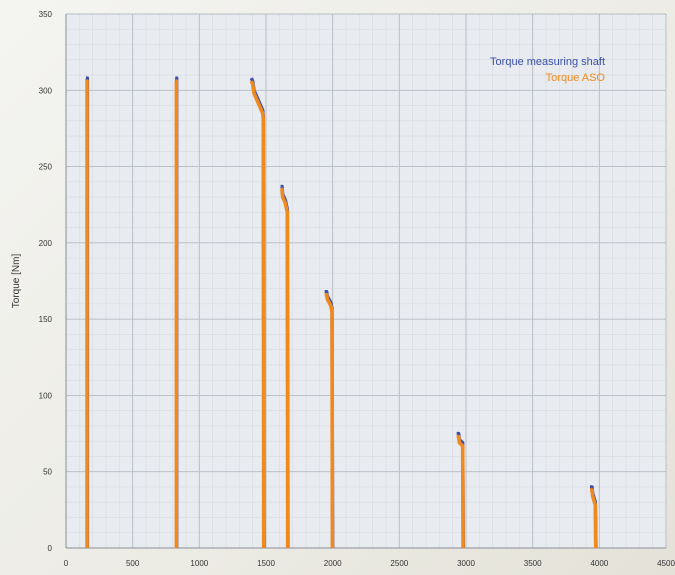  What do you see at coordinates (466, 563) in the screenshot?
I see `x-tick-label: 3000` at bounding box center [466, 563].